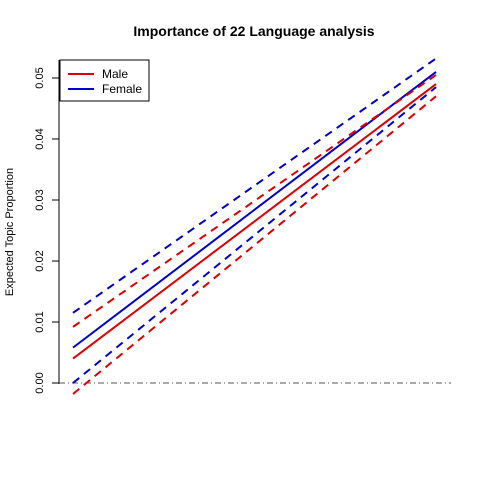  Describe the element at coordinates (253, 31) in the screenshot. I see `chart-title: Importance of 22 Language analysis` at that location.